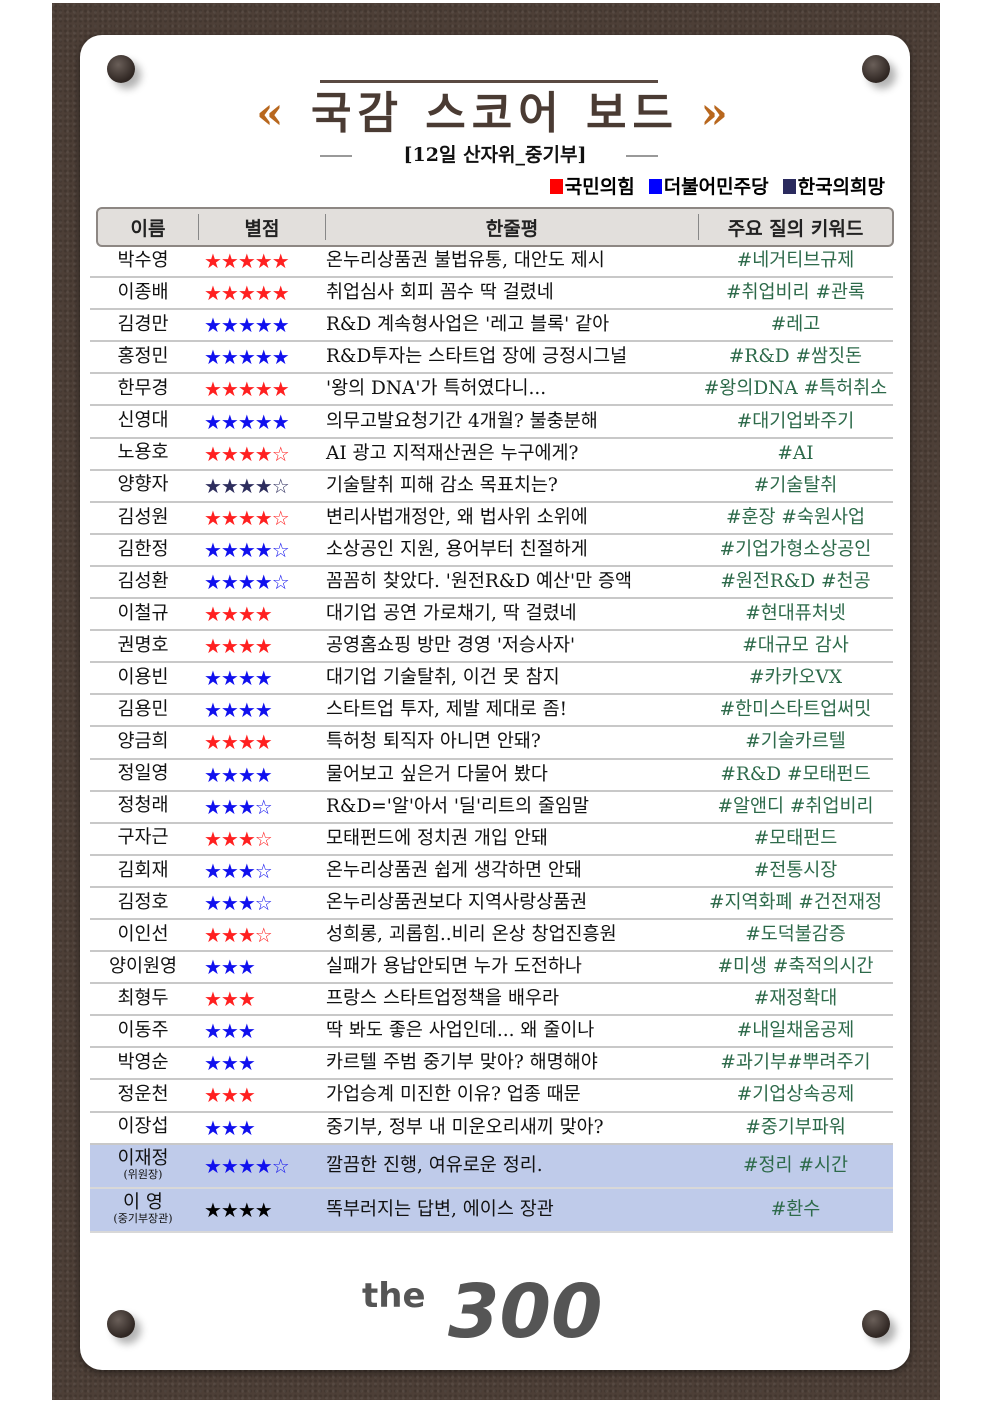  I want to click on table-row: 김경만 ★★★★★ R&D 계속형사업은 '레고 블록' 같아 #레고, so click(491, 326).